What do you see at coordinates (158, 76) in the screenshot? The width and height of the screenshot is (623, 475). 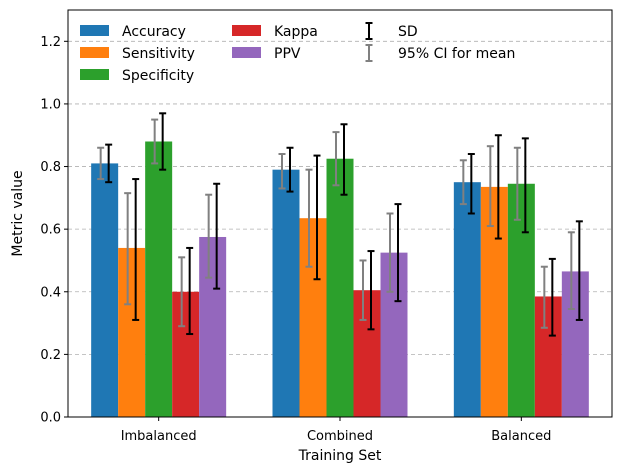 I see `legend-label: Specificity` at bounding box center [158, 76].